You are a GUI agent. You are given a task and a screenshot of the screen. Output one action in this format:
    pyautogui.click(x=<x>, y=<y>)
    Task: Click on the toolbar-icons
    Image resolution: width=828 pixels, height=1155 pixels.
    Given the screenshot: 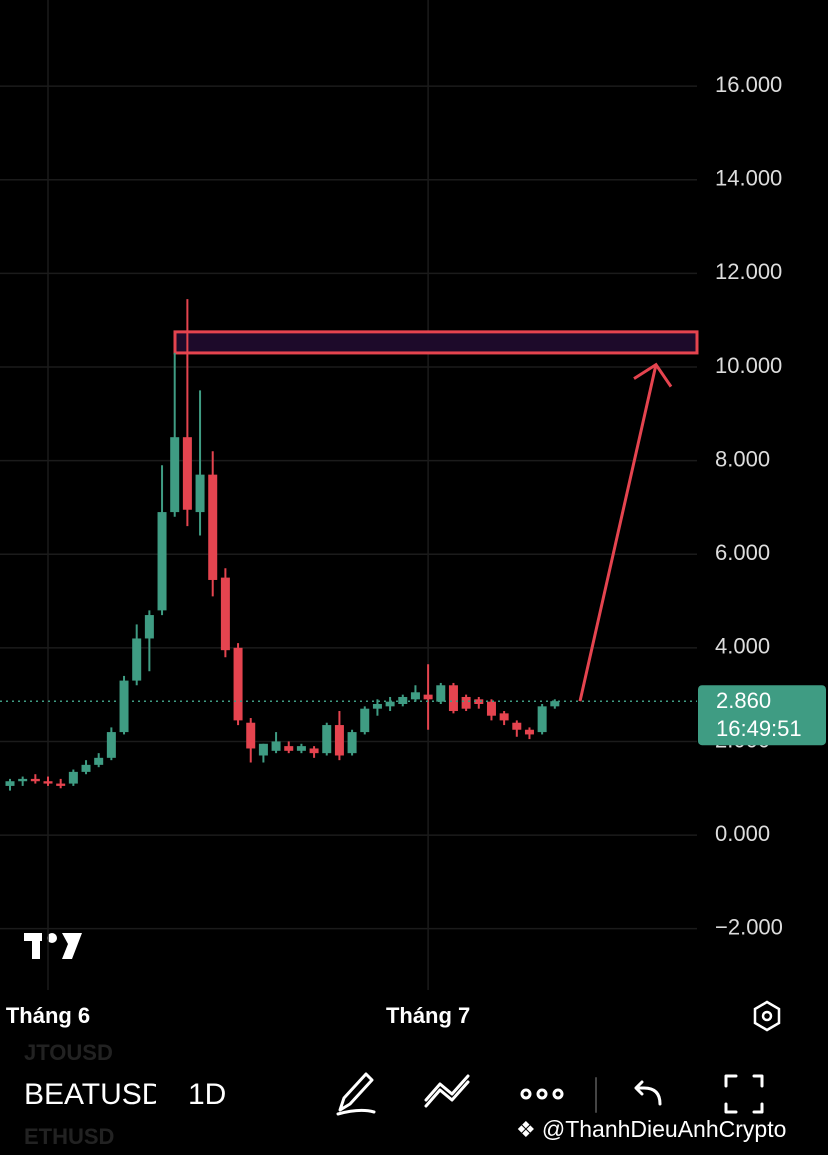 What is the action you would take?
    pyautogui.click(x=550, y=1094)
    